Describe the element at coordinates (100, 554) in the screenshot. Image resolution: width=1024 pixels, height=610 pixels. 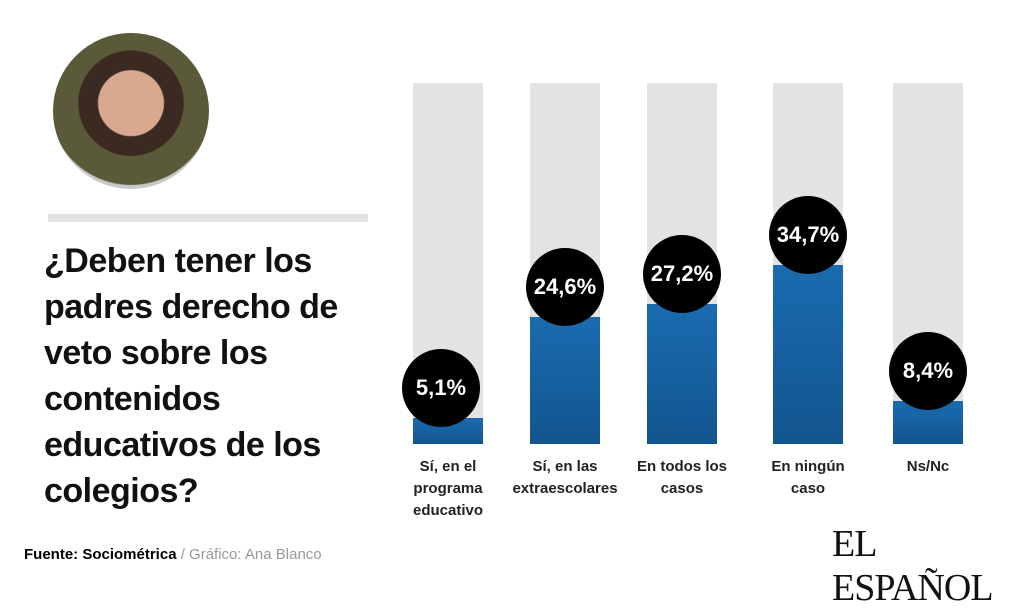
I see `source-text: Fuente: Sociométrica` at that location.